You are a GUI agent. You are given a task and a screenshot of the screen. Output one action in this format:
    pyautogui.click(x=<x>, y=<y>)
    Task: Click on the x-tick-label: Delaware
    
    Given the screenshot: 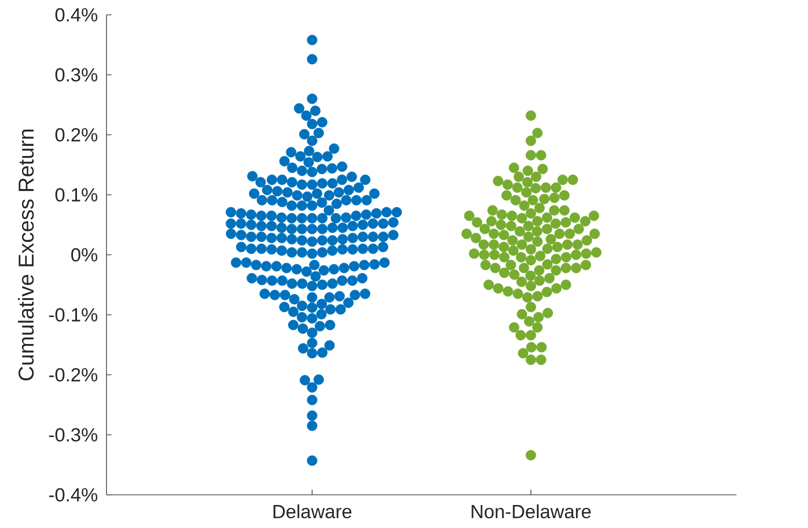 What is the action you would take?
    pyautogui.click(x=313, y=511)
    